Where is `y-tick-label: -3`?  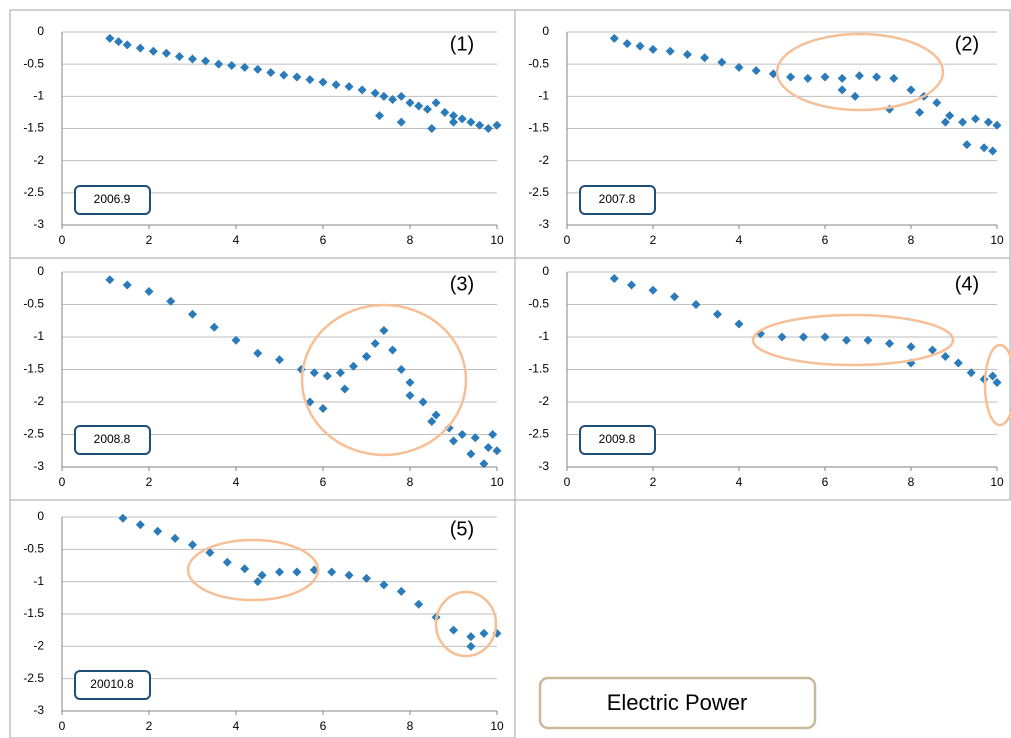
y-tick-label: -3 is located at coordinates (543, 224).